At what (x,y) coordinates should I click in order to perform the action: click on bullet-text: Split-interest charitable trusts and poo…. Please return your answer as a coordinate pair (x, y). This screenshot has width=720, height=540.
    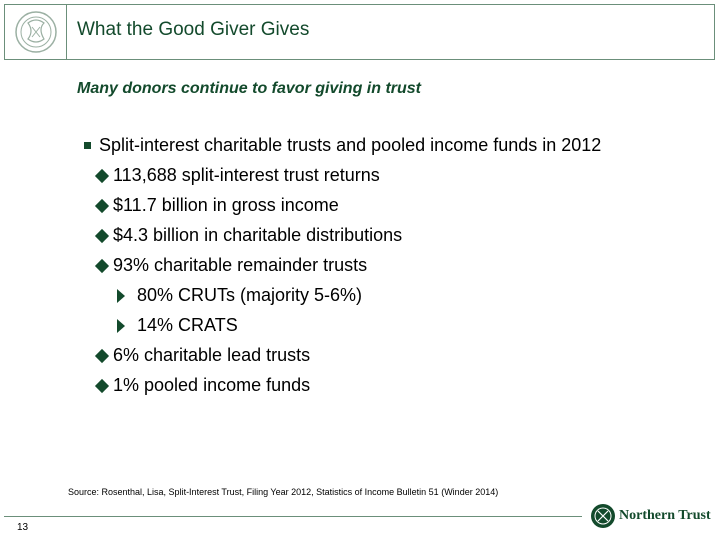
    Looking at the image, I should click on (350, 145).